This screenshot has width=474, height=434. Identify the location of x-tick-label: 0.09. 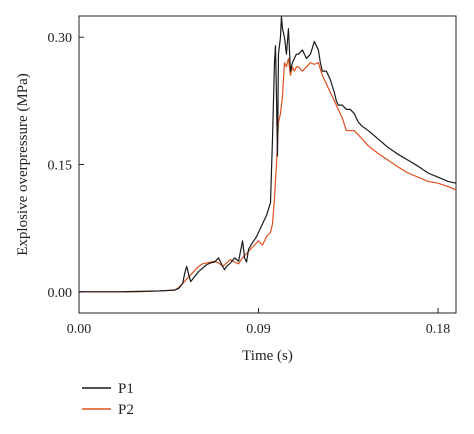
(258, 329).